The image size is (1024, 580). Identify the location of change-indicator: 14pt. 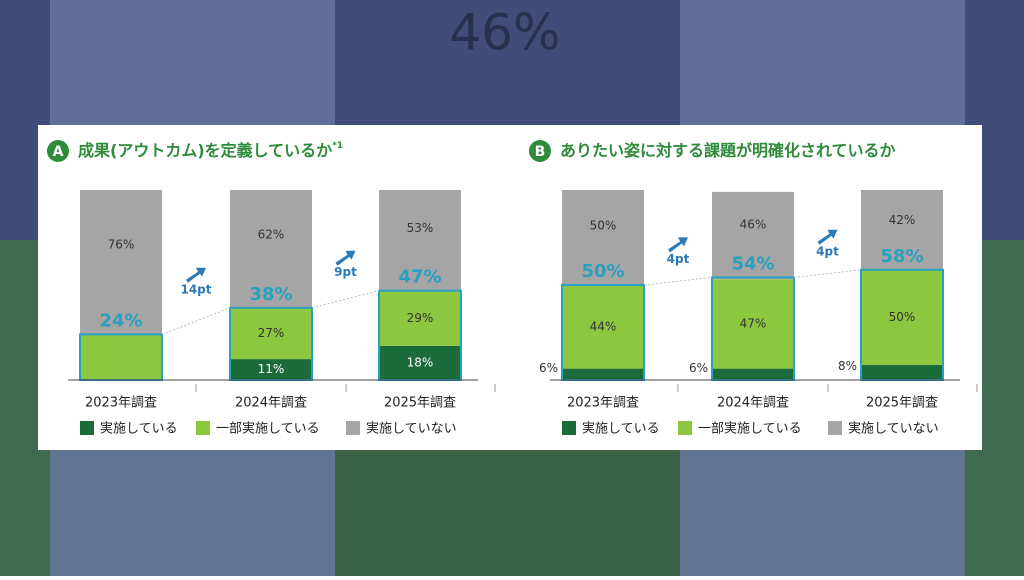
(196, 281).